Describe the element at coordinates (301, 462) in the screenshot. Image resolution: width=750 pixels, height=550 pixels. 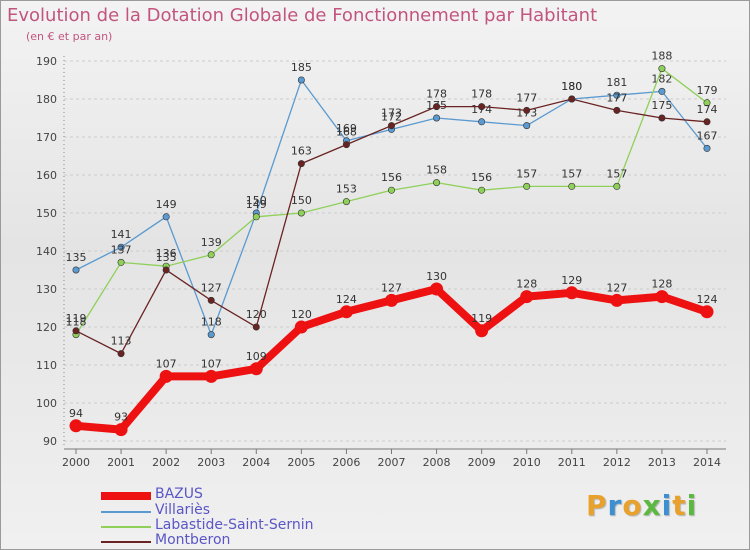
I see `x-tick-label: 2005` at that location.